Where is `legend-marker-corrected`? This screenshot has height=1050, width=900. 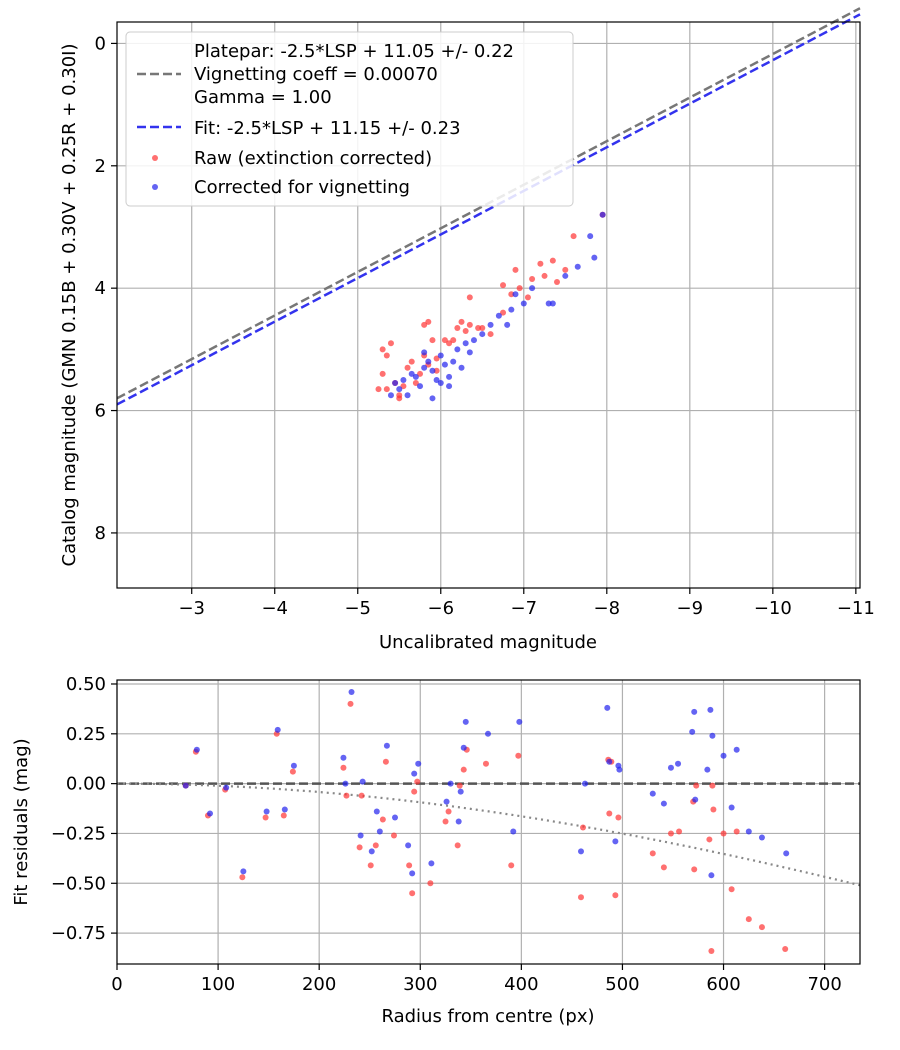 legend-marker-corrected is located at coordinates (155, 187).